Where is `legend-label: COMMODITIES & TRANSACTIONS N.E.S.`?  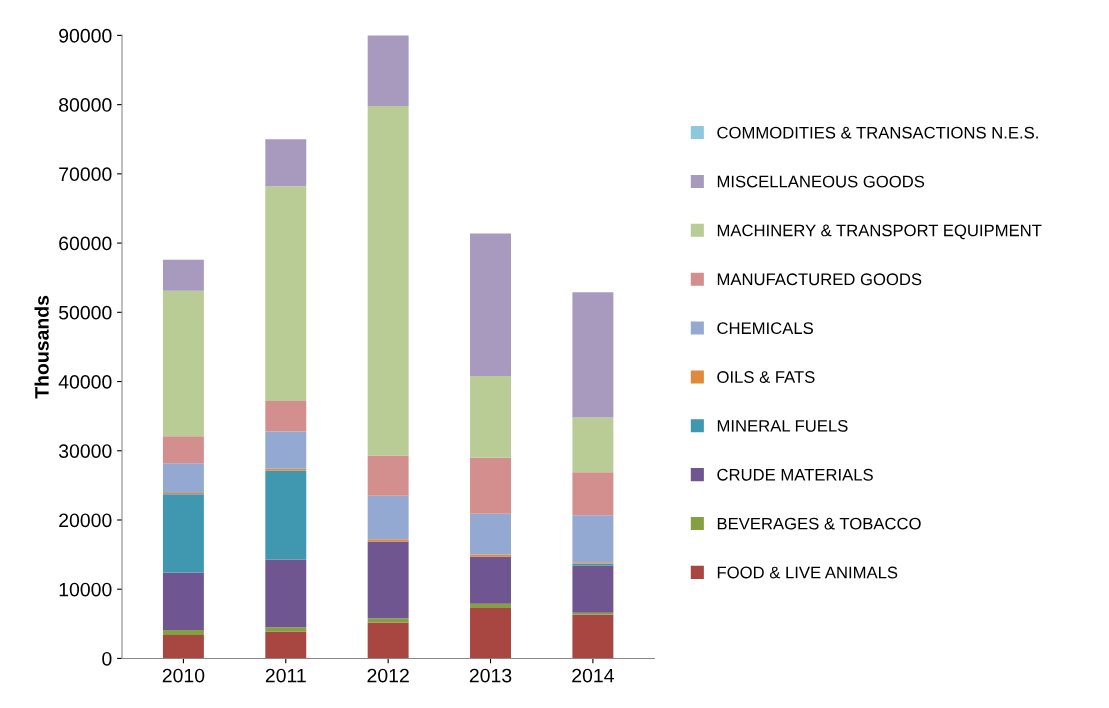
legend-label: COMMODITIES & TRANSACTIONS N.E.S. is located at coordinates (877, 132).